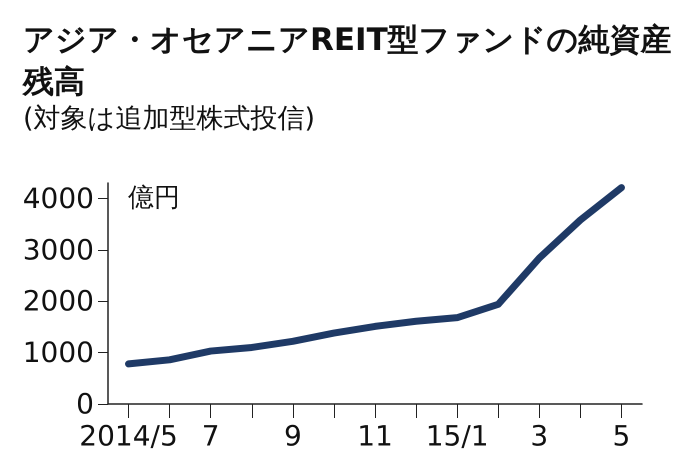 This screenshot has width=680, height=462. What do you see at coordinates (539, 436) in the screenshot?
I see `x-tick-label: 3` at bounding box center [539, 436].